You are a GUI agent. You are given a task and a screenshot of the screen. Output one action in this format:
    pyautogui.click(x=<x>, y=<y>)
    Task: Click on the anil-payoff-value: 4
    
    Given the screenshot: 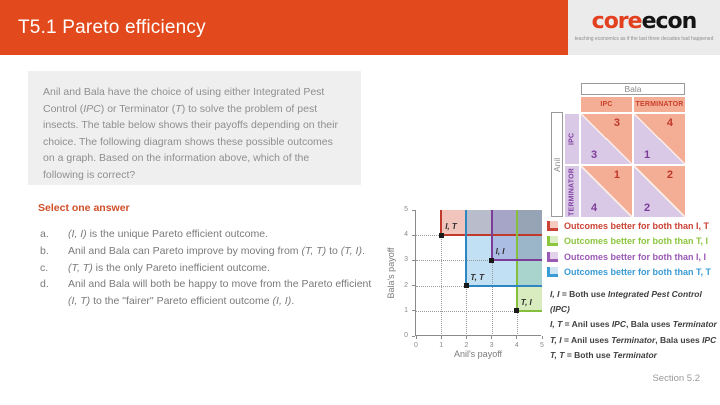 What is the action you would take?
    pyautogui.click(x=594, y=208)
    